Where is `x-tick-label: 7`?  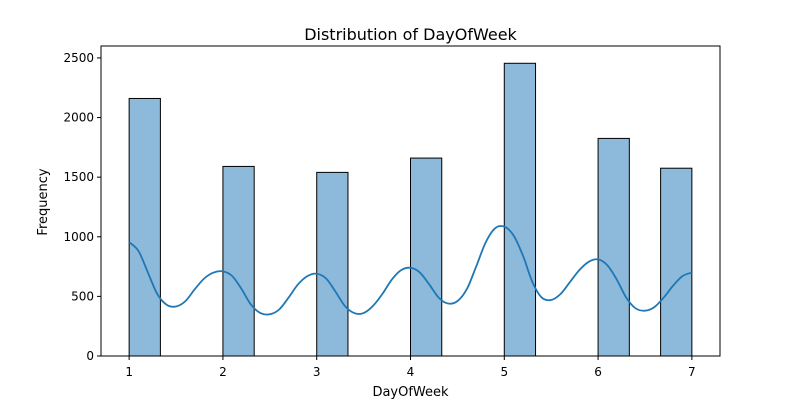 x-tick-label: 7 is located at coordinates (692, 372).